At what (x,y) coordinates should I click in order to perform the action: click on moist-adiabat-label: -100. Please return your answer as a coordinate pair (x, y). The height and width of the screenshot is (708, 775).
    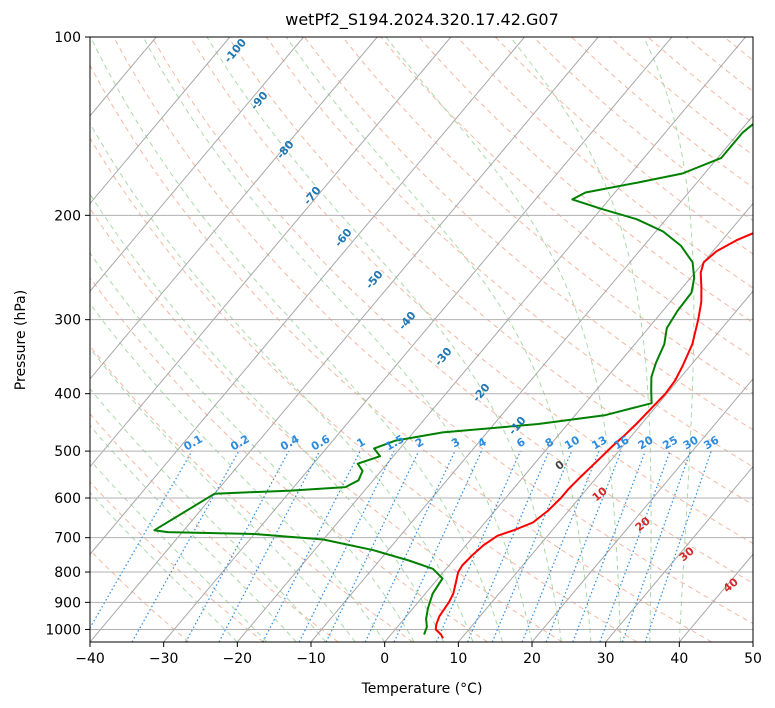
    Looking at the image, I should click on (235, 51).